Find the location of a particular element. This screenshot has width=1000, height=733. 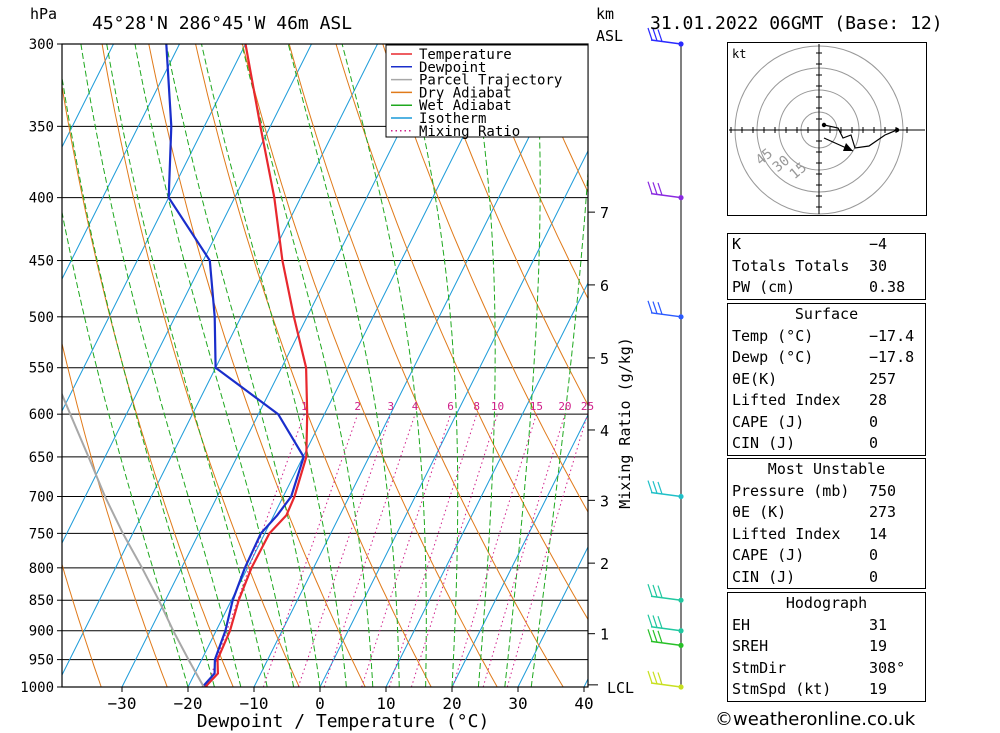

most-unstable-row: θE (K) 273 is located at coordinates (826, 513).